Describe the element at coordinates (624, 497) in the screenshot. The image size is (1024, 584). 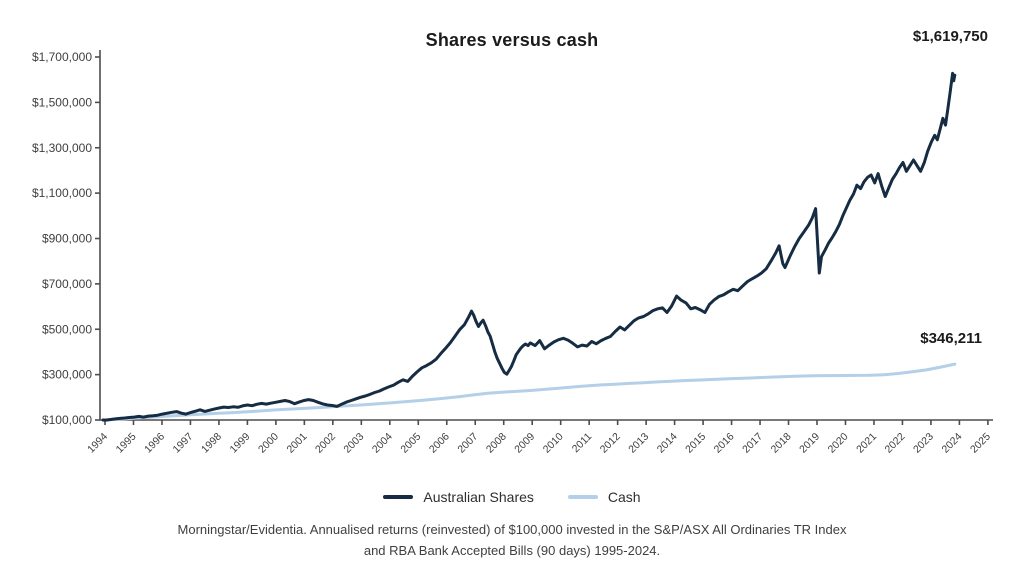
I see `legend-label-cash: Cash` at that location.